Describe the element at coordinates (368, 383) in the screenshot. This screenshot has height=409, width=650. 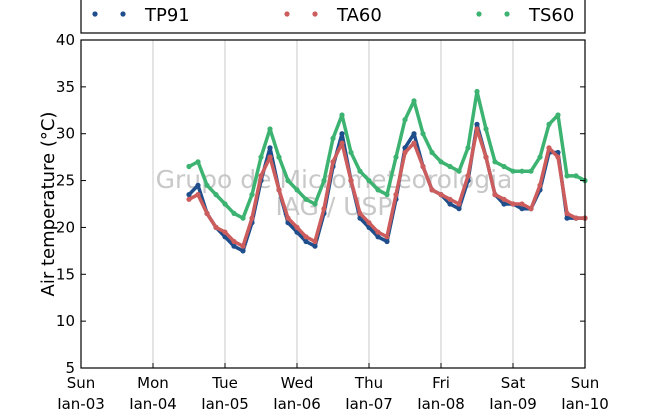
I see `x-tick-label-day: Thu` at that location.